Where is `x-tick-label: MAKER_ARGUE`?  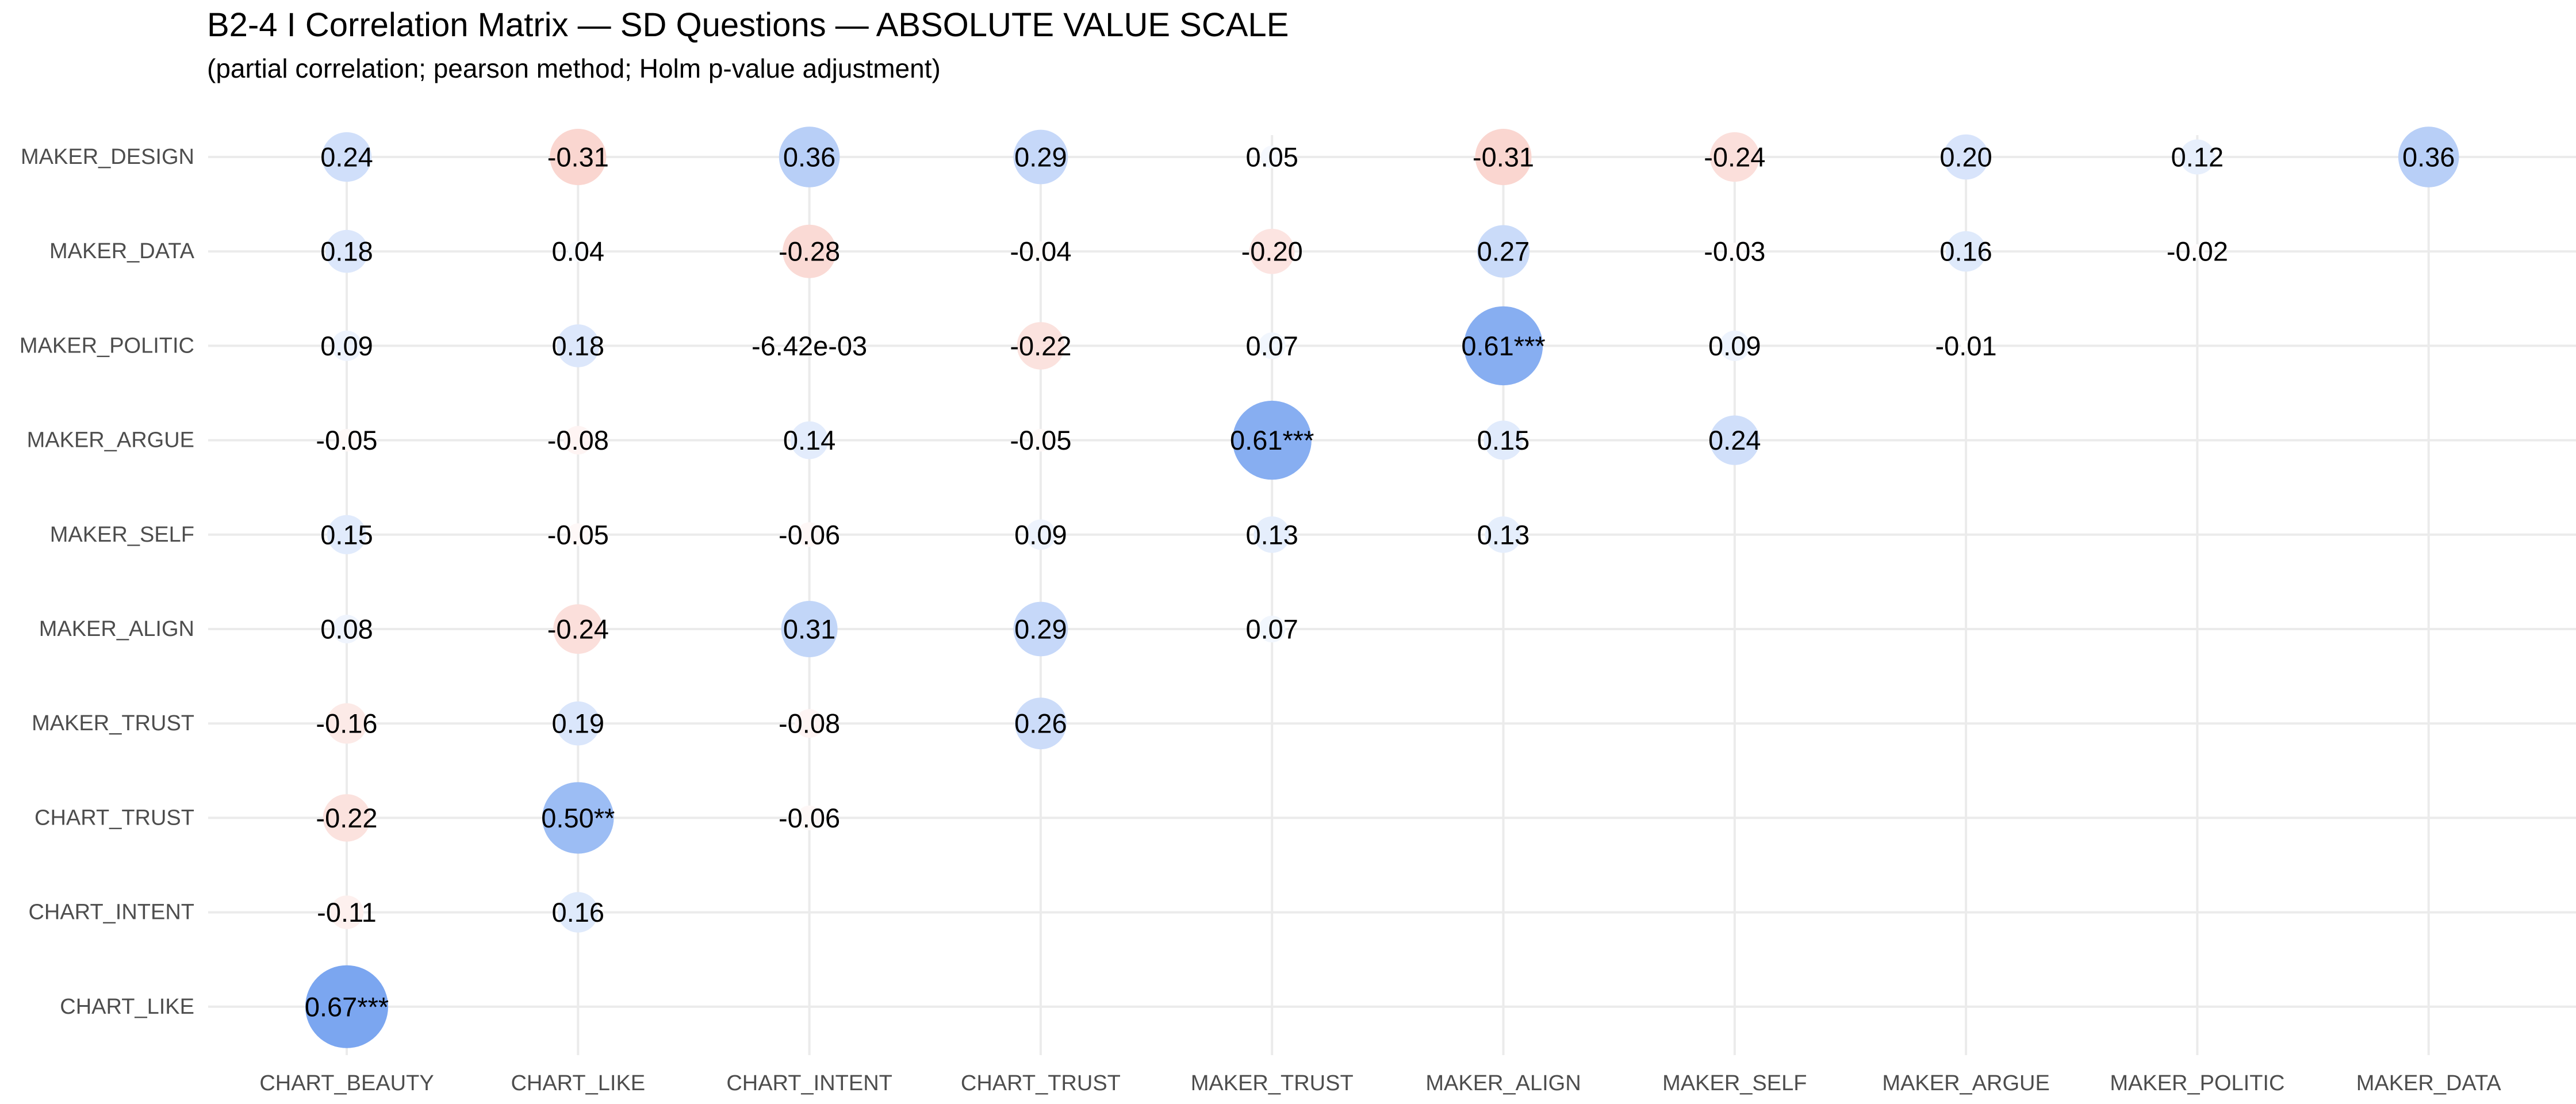 x-tick-label: MAKER_ARGUE is located at coordinates (1965, 1083).